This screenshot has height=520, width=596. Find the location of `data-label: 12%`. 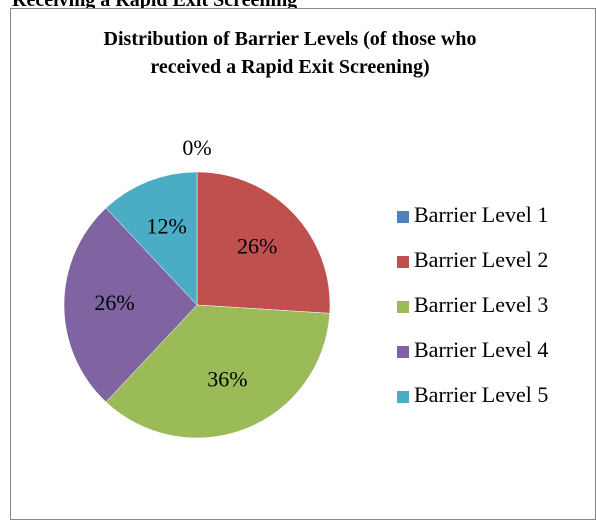

data-label: 12% is located at coordinates (166, 225).